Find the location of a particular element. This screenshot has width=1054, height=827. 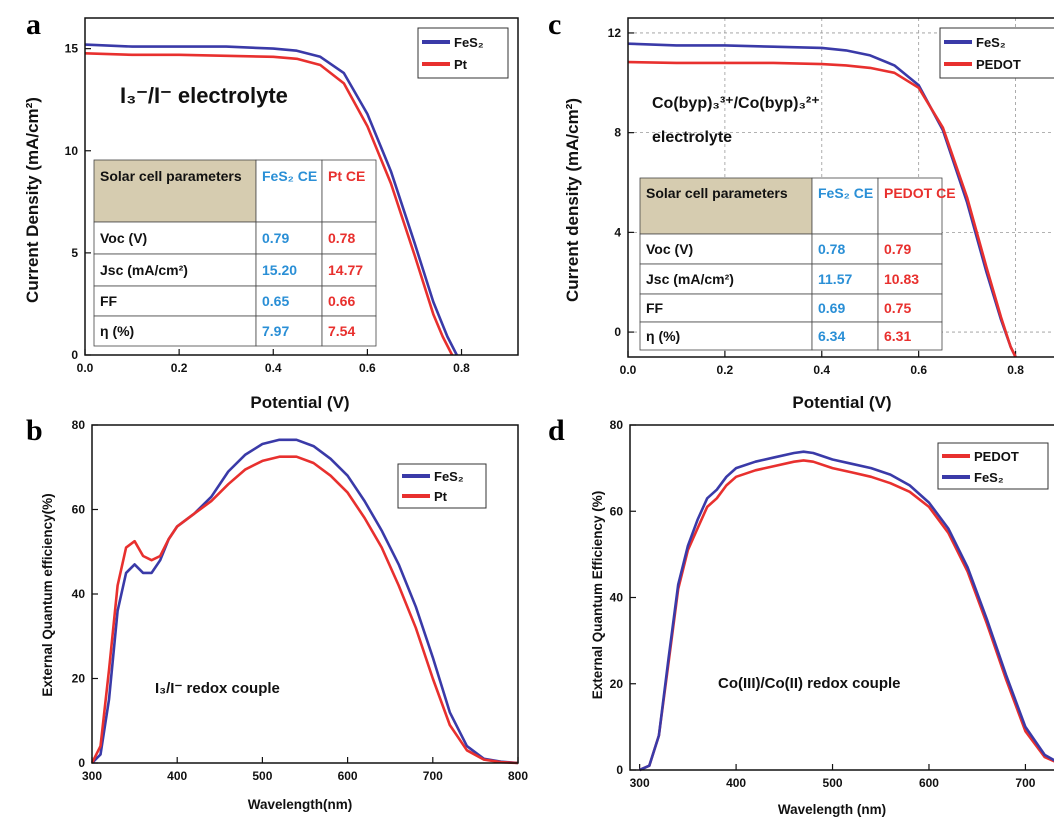

y-tick-label: 8 is located at coordinates (617, 133).